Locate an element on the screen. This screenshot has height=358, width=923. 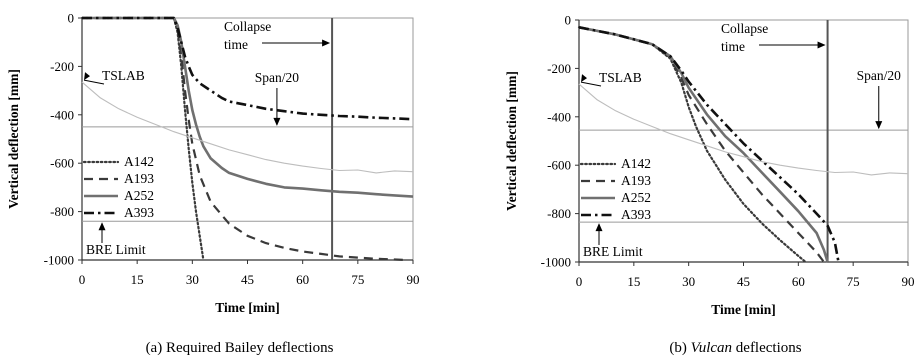
series-line-a142 is located at coordinates (142, 139).